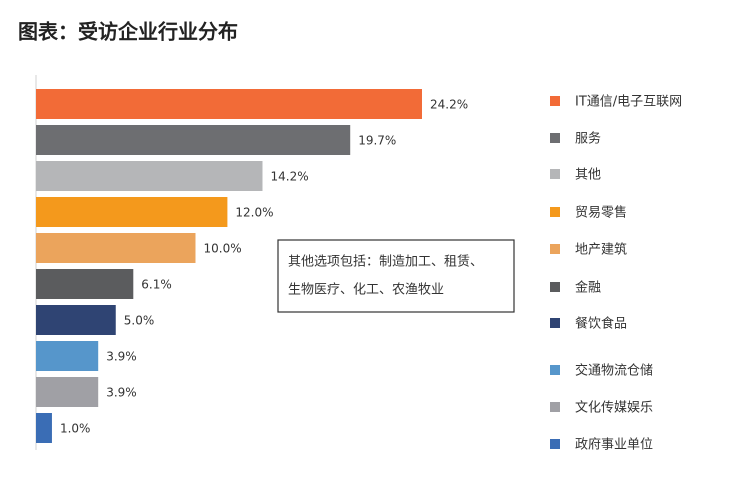 The height and width of the screenshot is (485, 736). What do you see at coordinates (614, 371) in the screenshot?
I see `legend-label: 交通物流仓储` at bounding box center [614, 371].